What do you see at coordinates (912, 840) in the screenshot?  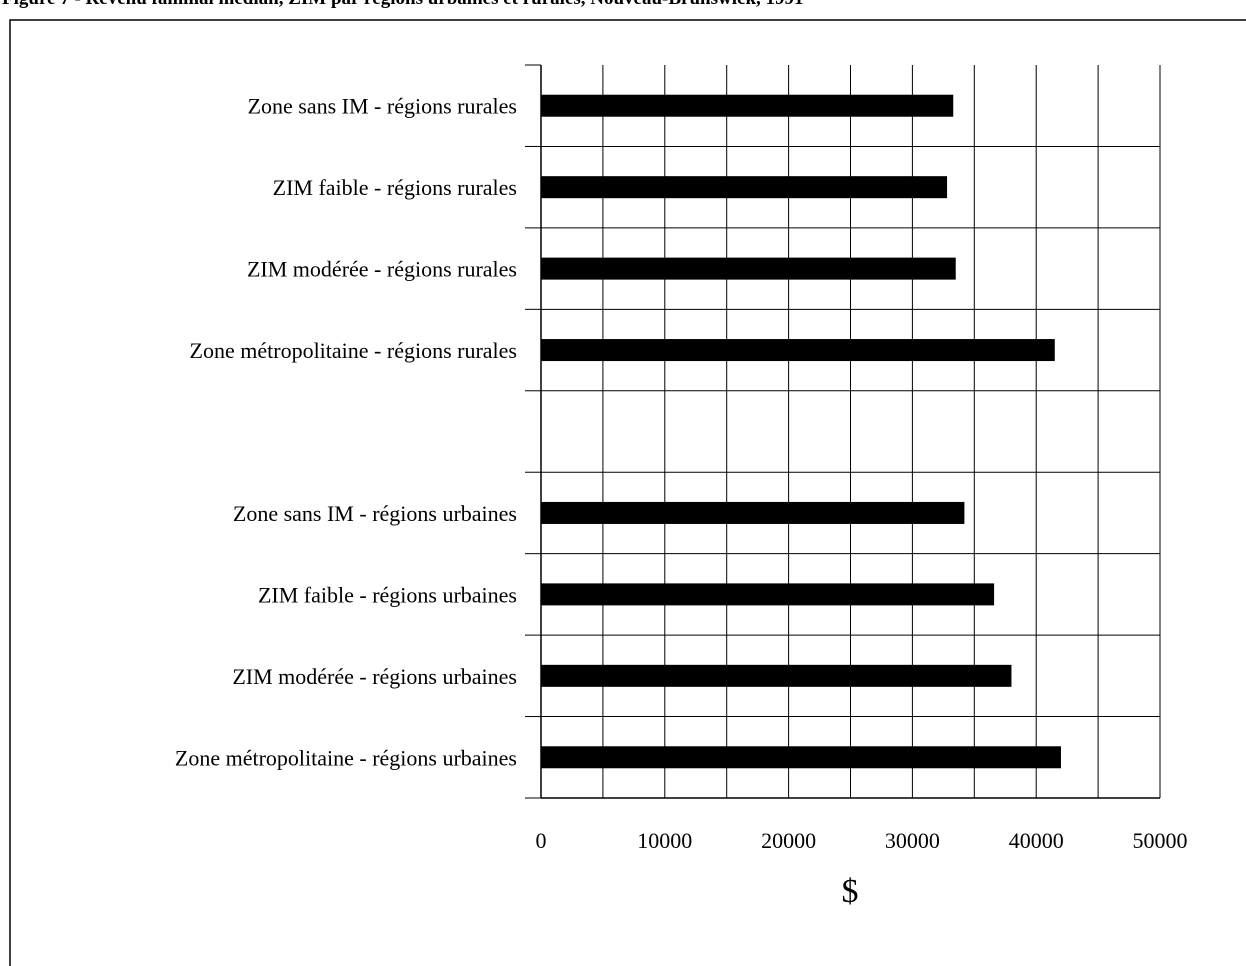 I see `x-tick-label: 30000` at bounding box center [912, 840].